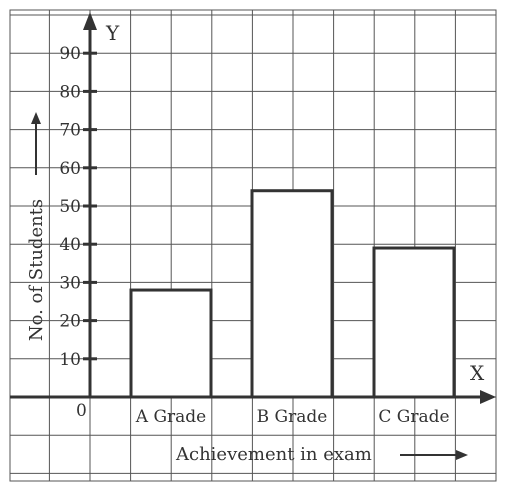 The image size is (507, 490). I want to click on y-tick-label: 70, so click(70, 131).